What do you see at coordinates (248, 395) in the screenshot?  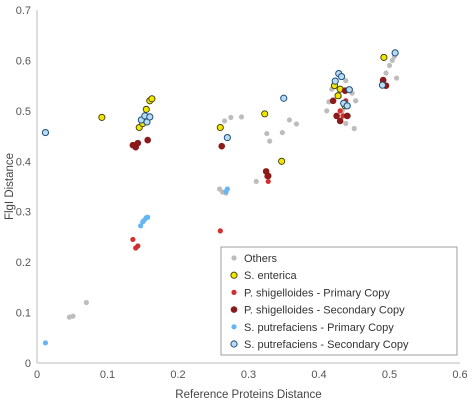 I see `x-axis-title: Reference Proteins Distance` at bounding box center [248, 395].